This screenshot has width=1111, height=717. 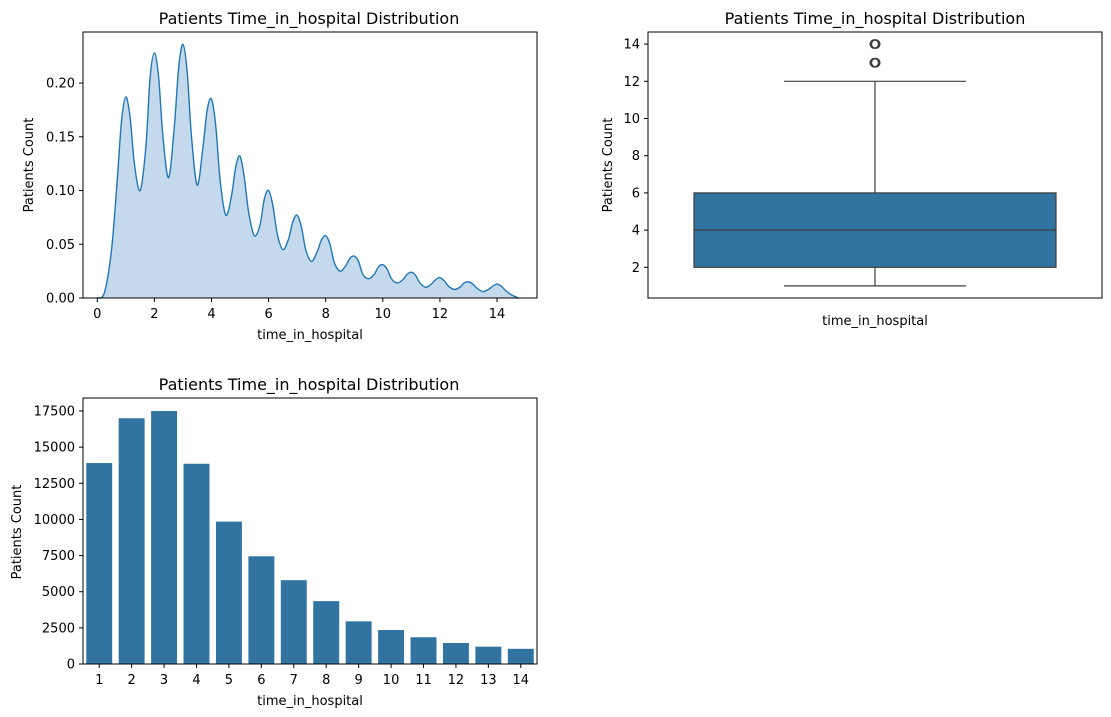 I want to click on box-y-tick-label: 4, so click(x=636, y=231).